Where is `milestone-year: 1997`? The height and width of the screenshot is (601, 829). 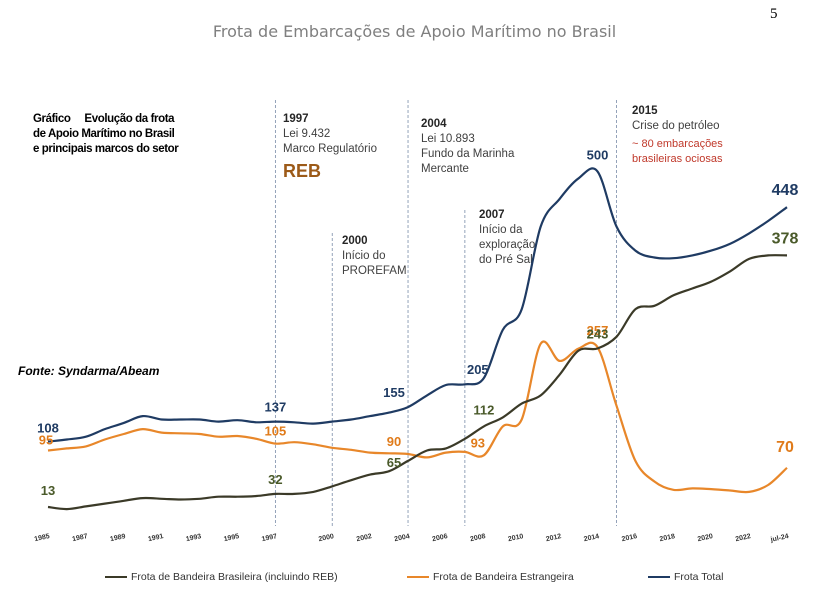 milestone-year: 1997 is located at coordinates (296, 119).